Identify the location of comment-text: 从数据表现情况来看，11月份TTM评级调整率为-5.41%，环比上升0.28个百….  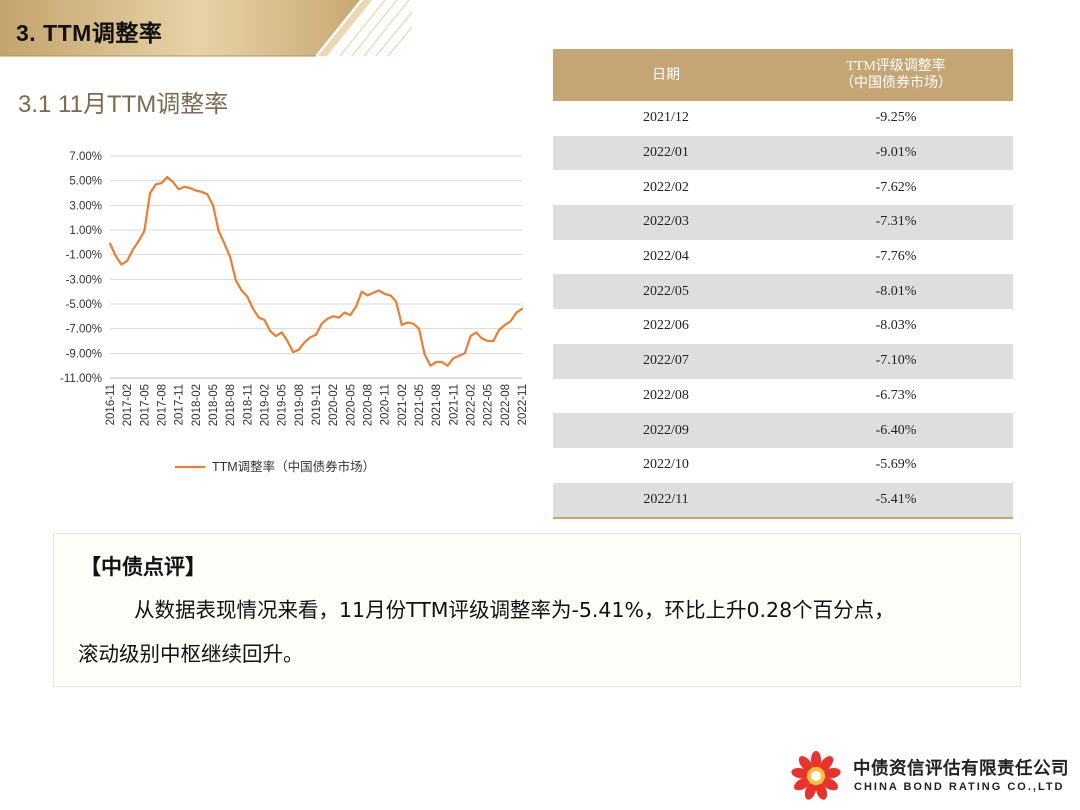
(543, 632).